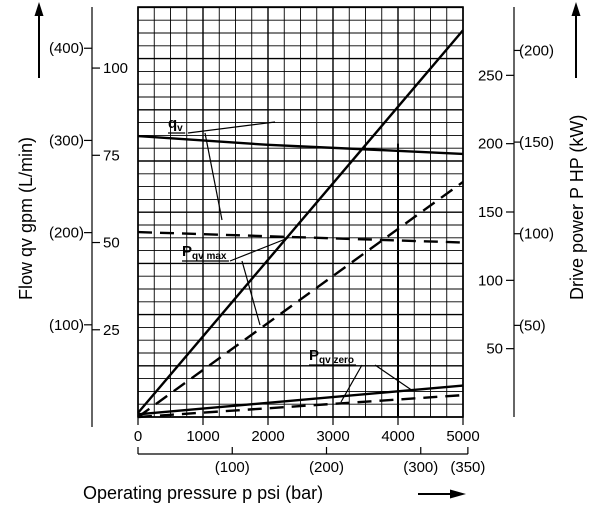  Describe the element at coordinates (26, 218) in the screenshot. I see `flow-axis-title: Flow qv gpm (L/min)` at that location.